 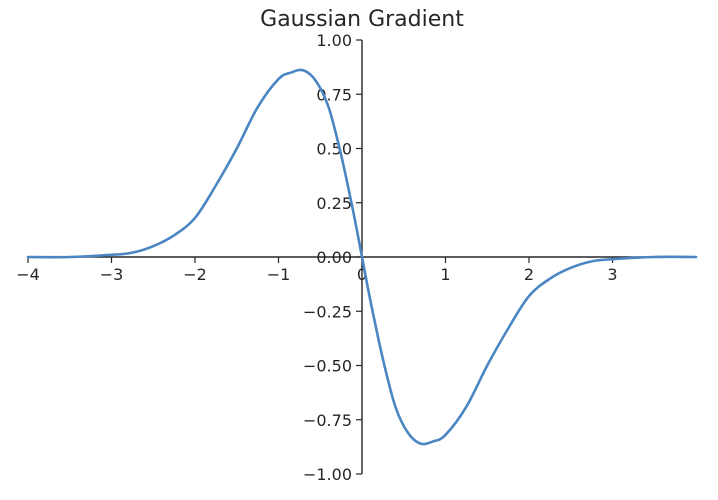 I want to click on y-tick-label: 0.50, so click(x=334, y=149).